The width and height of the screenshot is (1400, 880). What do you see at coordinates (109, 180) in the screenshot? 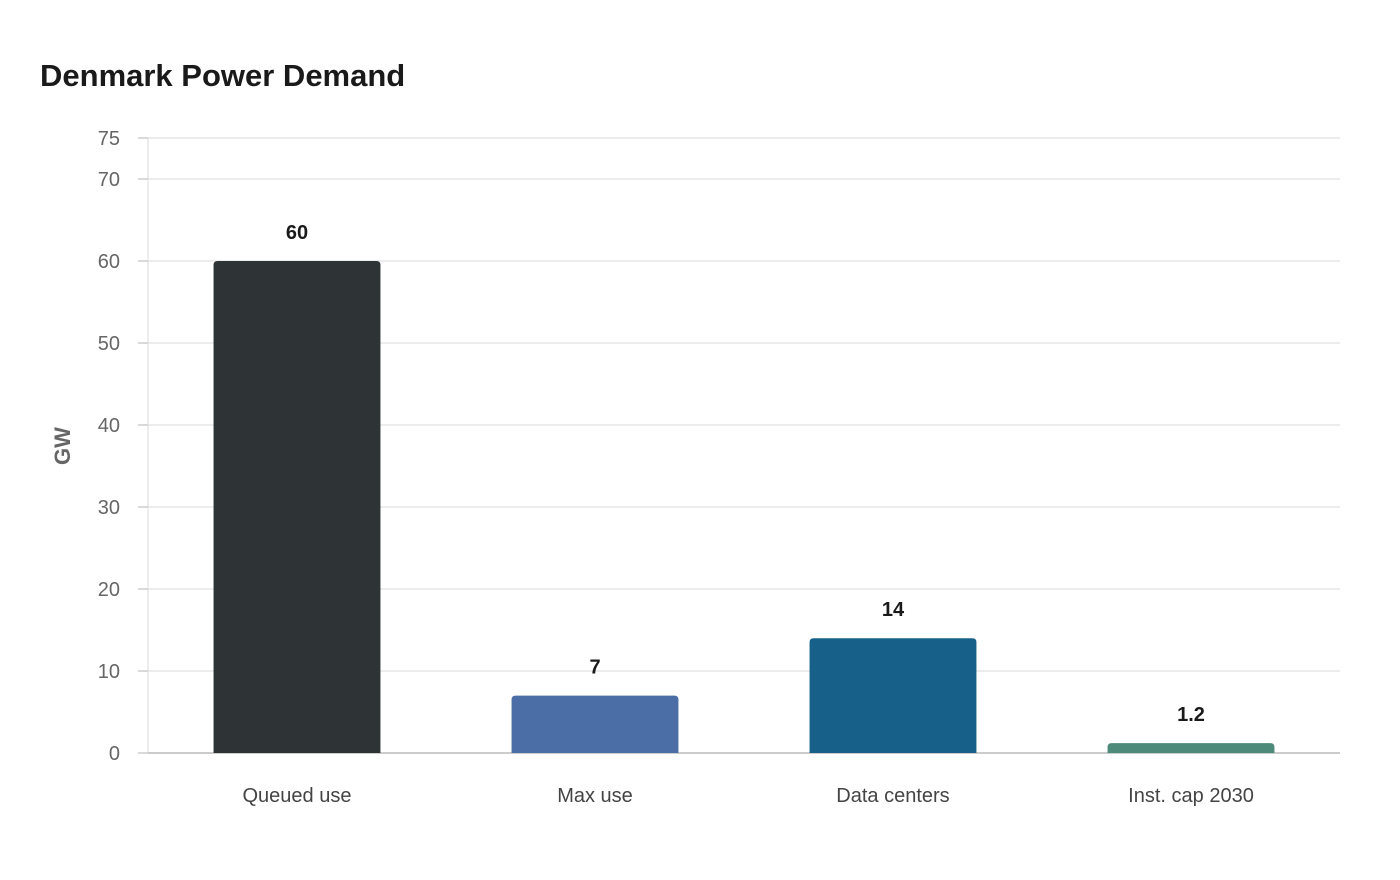
I see `y-tick-label: 70` at bounding box center [109, 180].